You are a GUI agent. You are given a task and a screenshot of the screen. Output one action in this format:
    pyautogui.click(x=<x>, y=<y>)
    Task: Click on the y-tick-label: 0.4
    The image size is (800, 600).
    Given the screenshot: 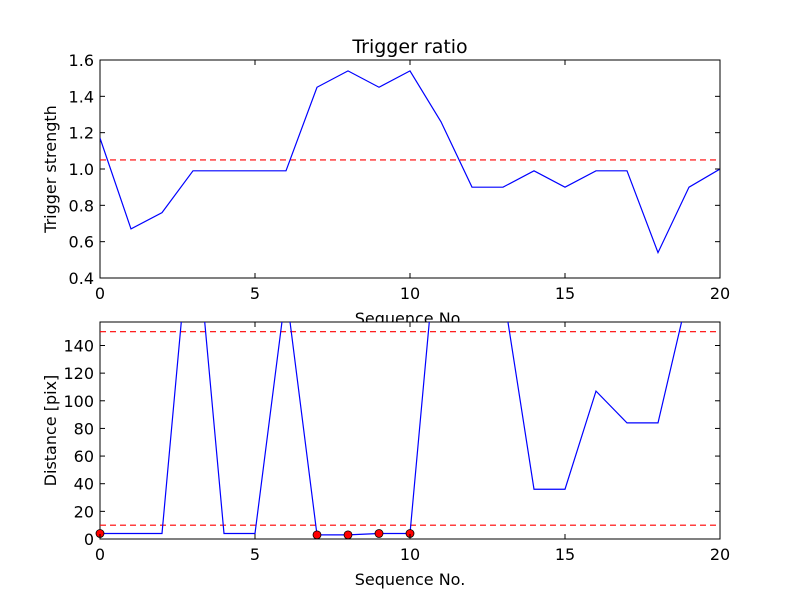 What is the action you would take?
    pyautogui.click(x=81, y=278)
    